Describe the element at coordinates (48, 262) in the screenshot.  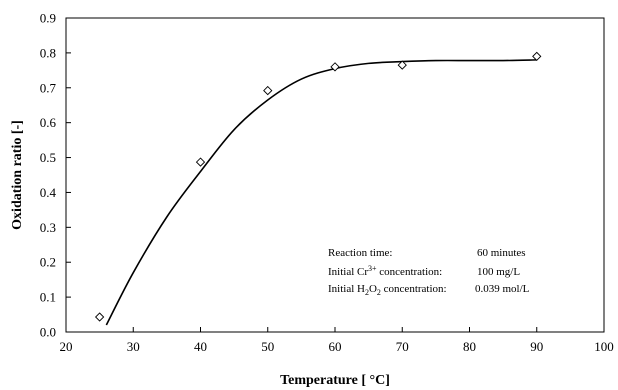
I see `y-tick-label: 0.2` at that location.